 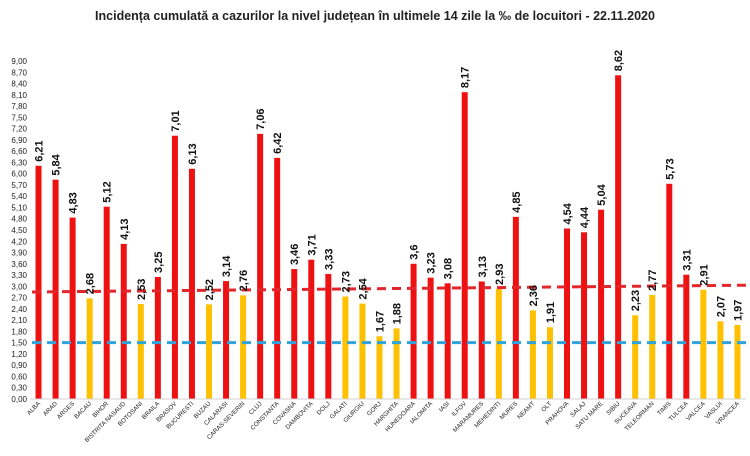 I want to click on y-tick-label: 3,00, so click(x=19, y=286).